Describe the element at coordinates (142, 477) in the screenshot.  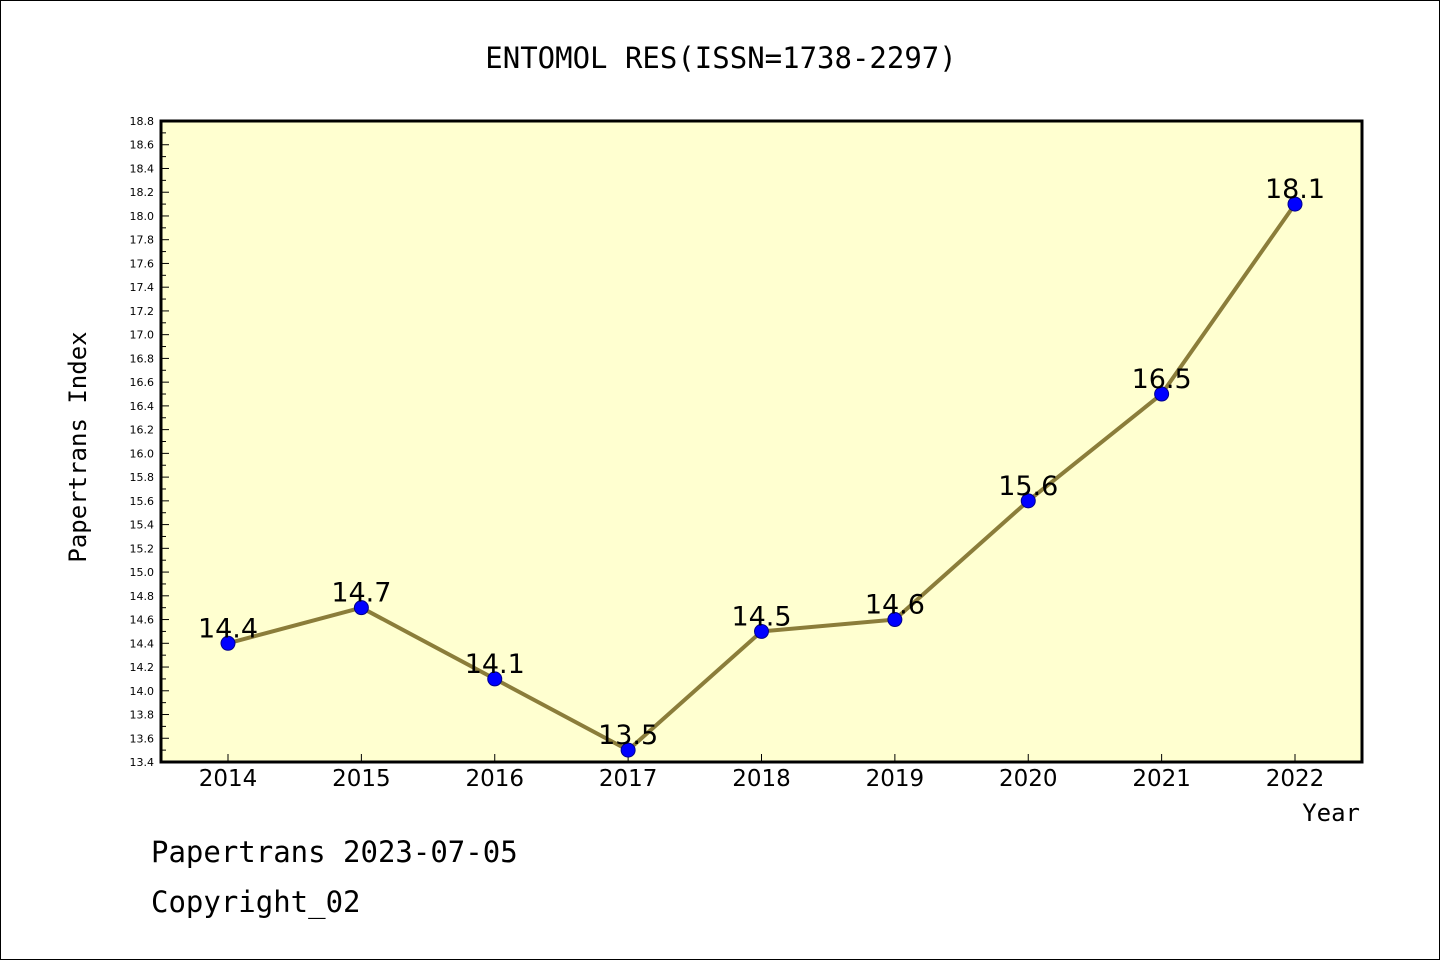
I see `y-tick-label: 15.8` at that location.